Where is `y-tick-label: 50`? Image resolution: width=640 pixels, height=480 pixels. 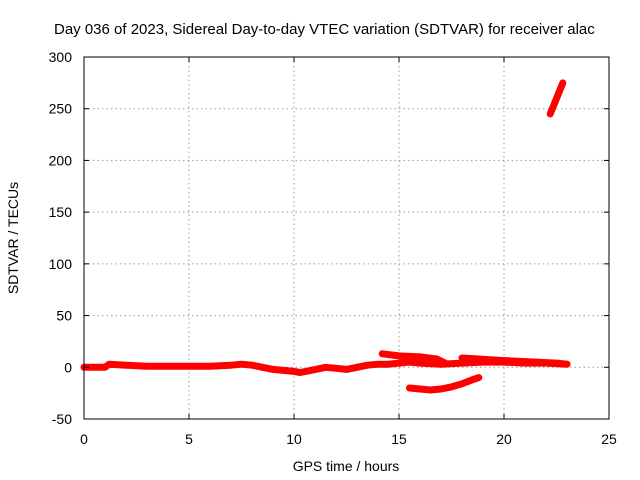 y-tick-label: 50 is located at coordinates (64, 316).